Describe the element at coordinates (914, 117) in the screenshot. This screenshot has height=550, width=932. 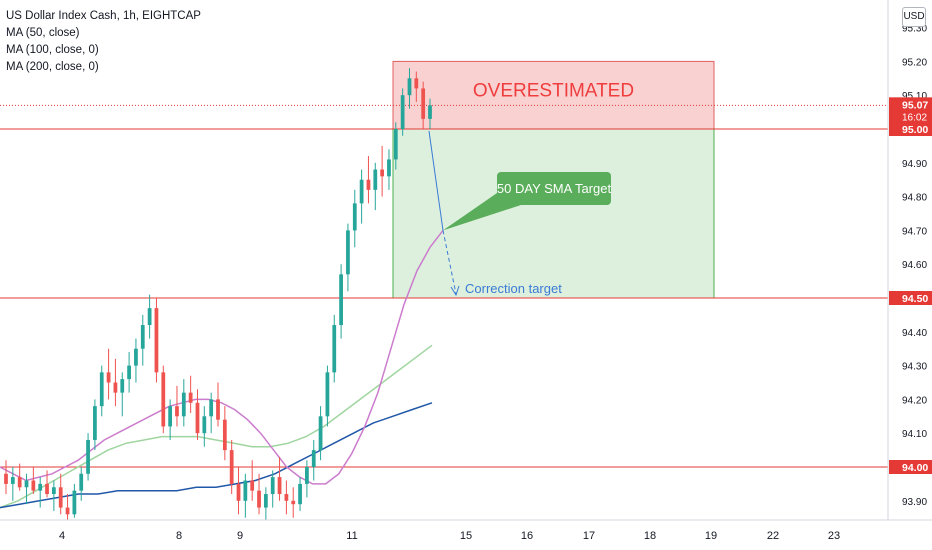
I see `price-label-time: 16:02` at that location.